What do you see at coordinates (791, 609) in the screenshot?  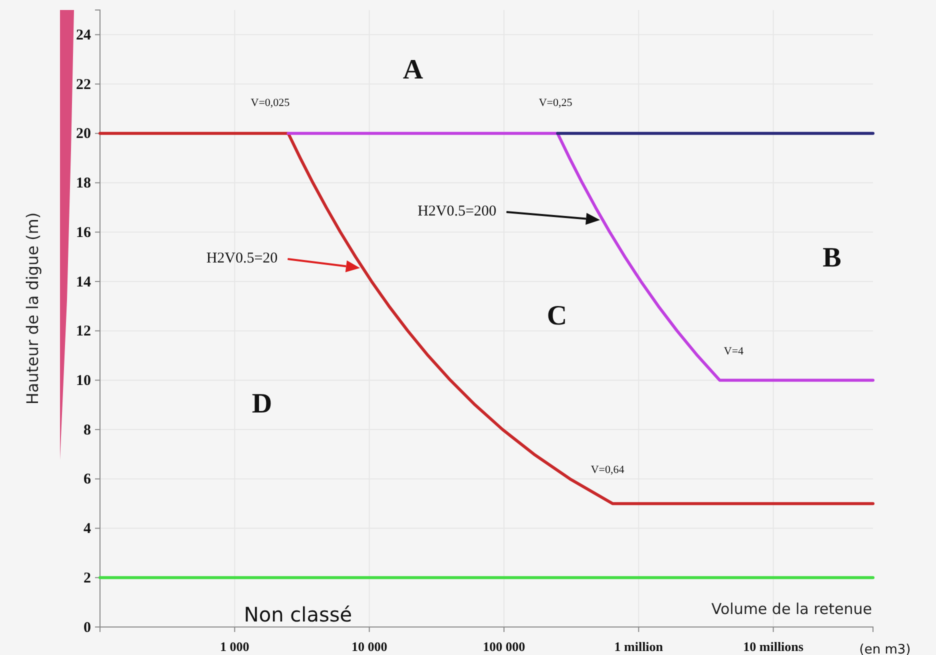 I see `x-axis-title: Volume de la retenue` at bounding box center [791, 609].